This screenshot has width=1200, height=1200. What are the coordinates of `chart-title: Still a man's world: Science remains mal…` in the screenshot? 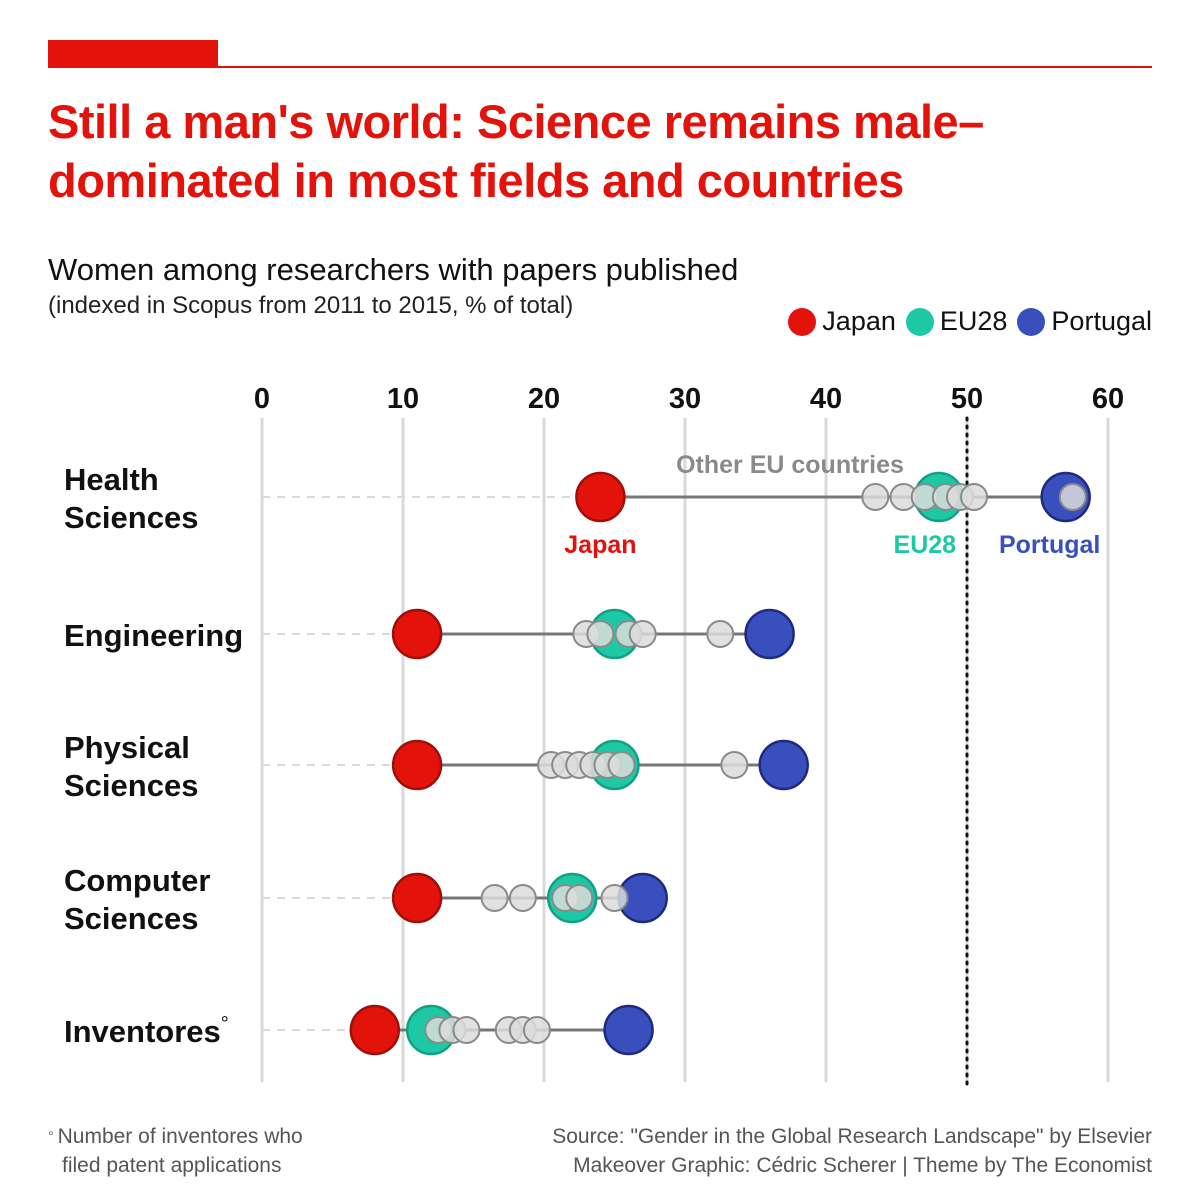 It's located at (516, 151).